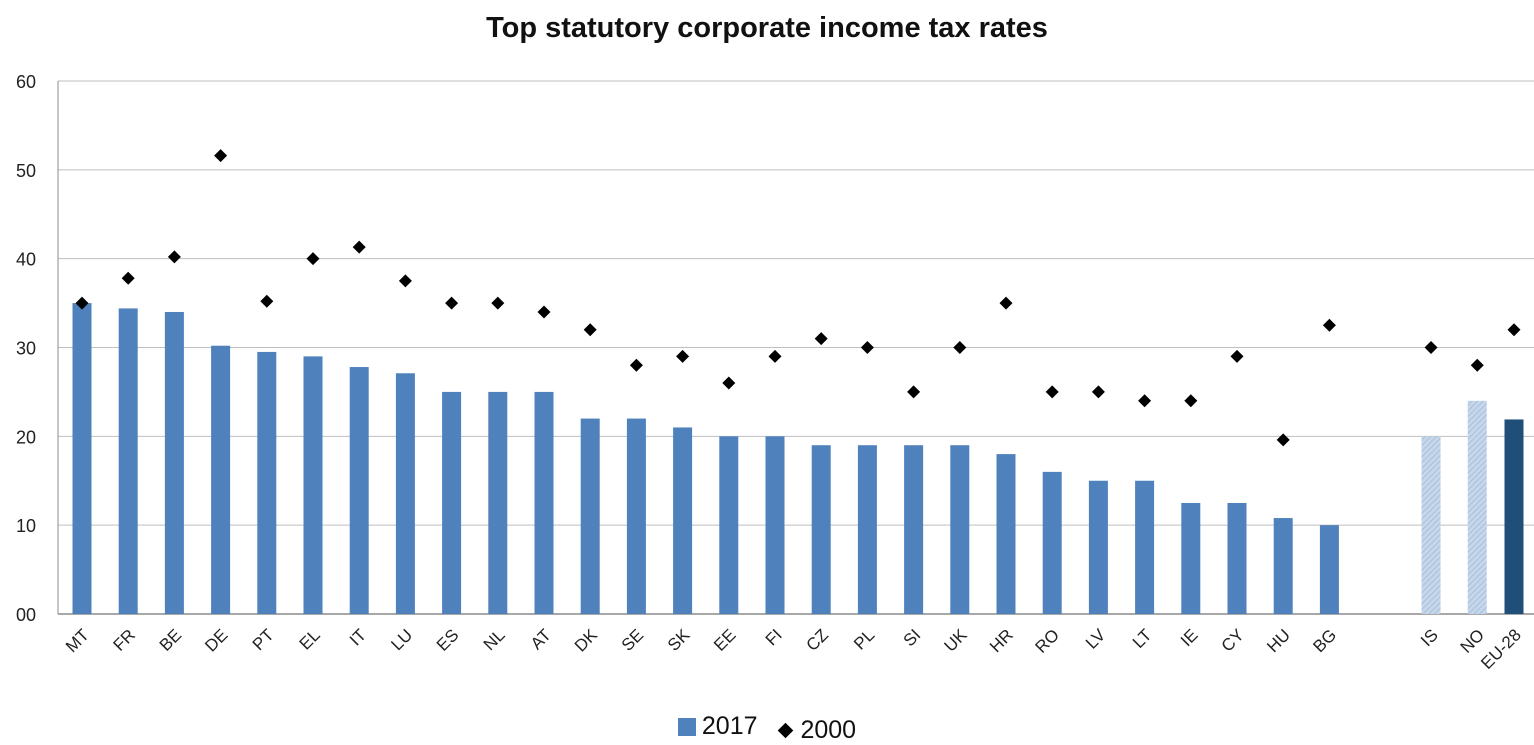  I want to click on y-tick-label: 40, so click(26, 260).